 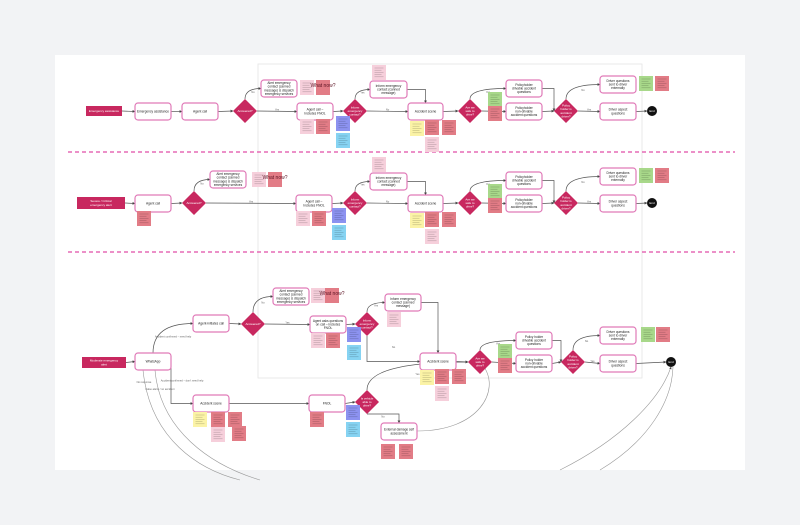 What do you see at coordinates (425, 111) in the screenshot?
I see `node-r1scene: Accident scene` at bounding box center [425, 111].